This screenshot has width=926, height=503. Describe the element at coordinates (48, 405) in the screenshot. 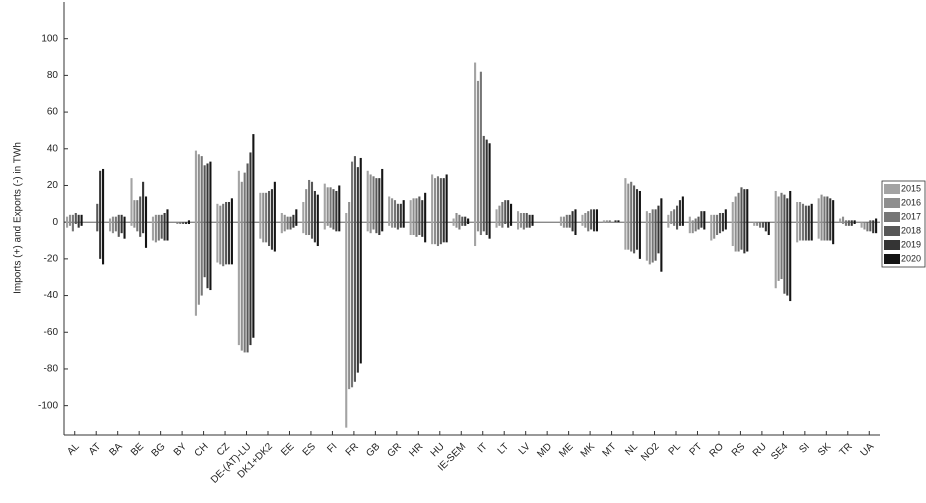

I see `y-tick-label: -100` at that location.